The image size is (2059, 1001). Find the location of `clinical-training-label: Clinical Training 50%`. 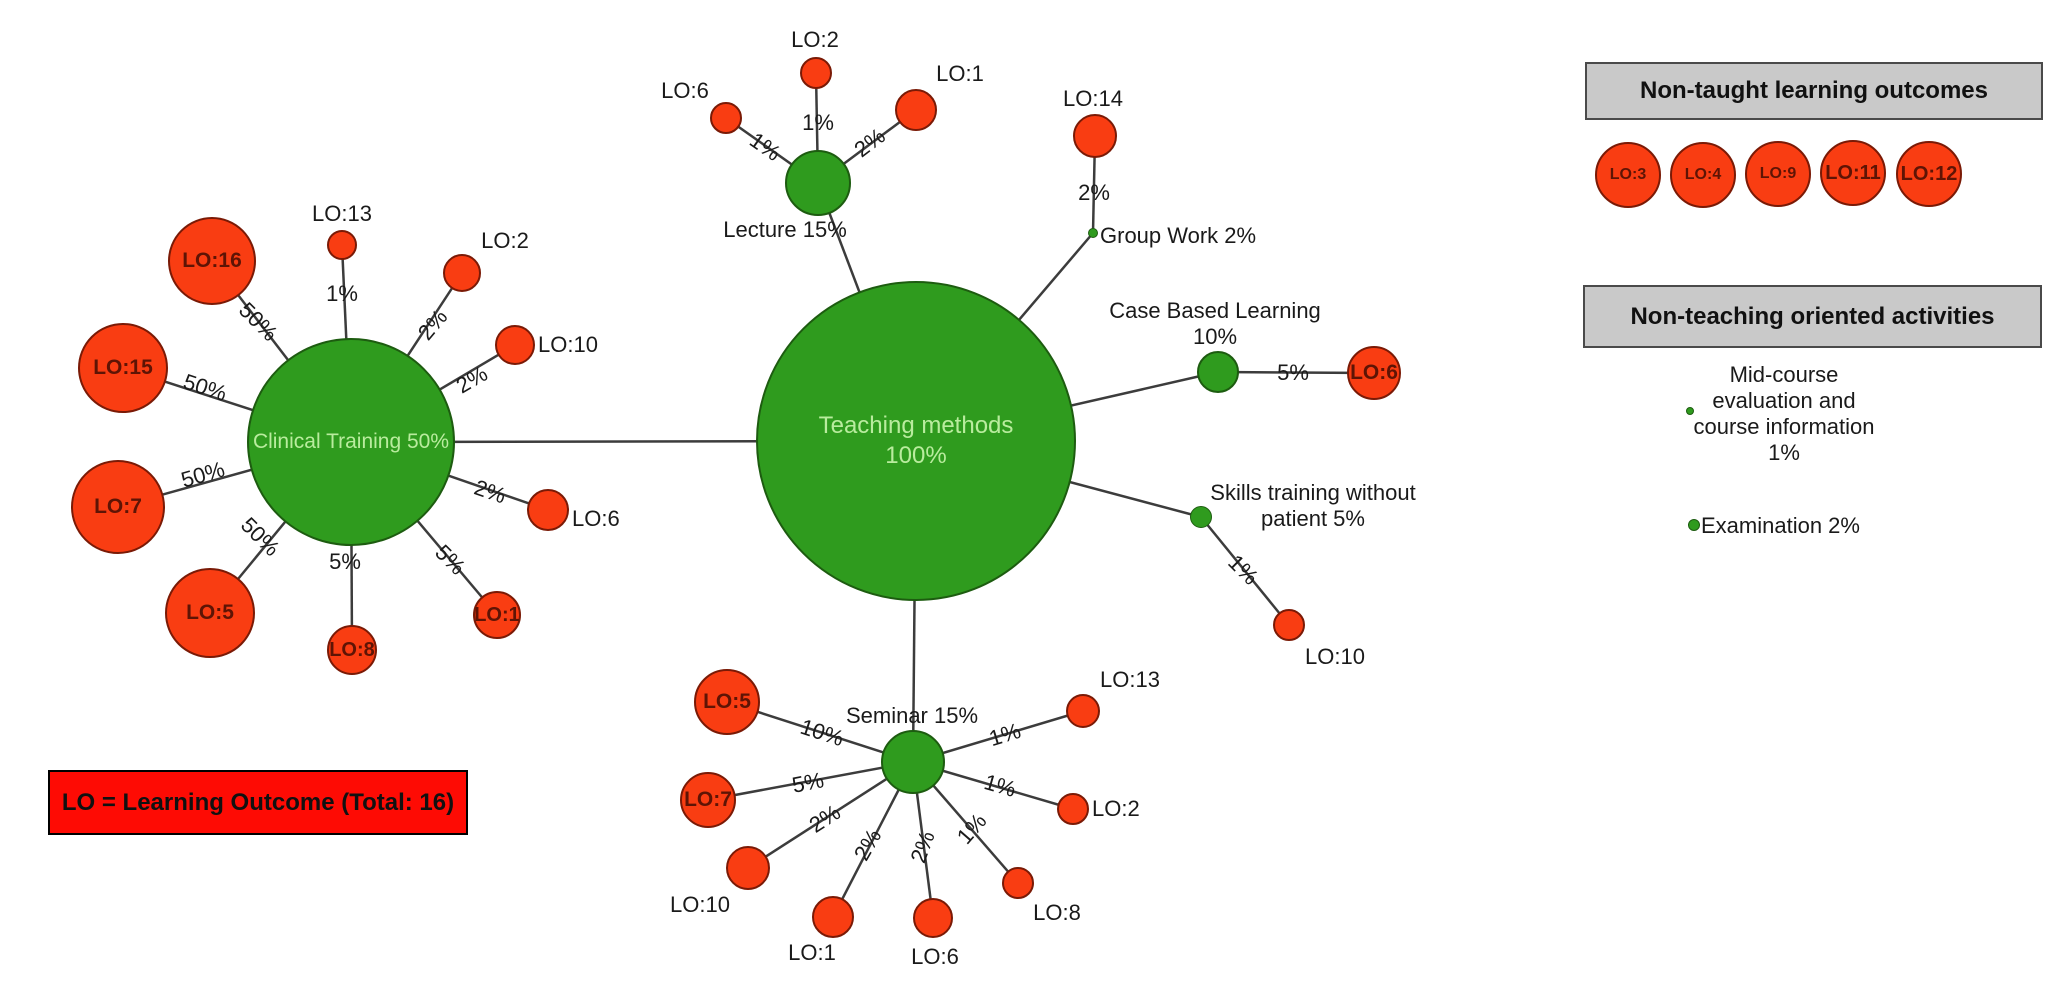

clinical-training-label: Clinical Training 50% is located at coordinates (351, 441).